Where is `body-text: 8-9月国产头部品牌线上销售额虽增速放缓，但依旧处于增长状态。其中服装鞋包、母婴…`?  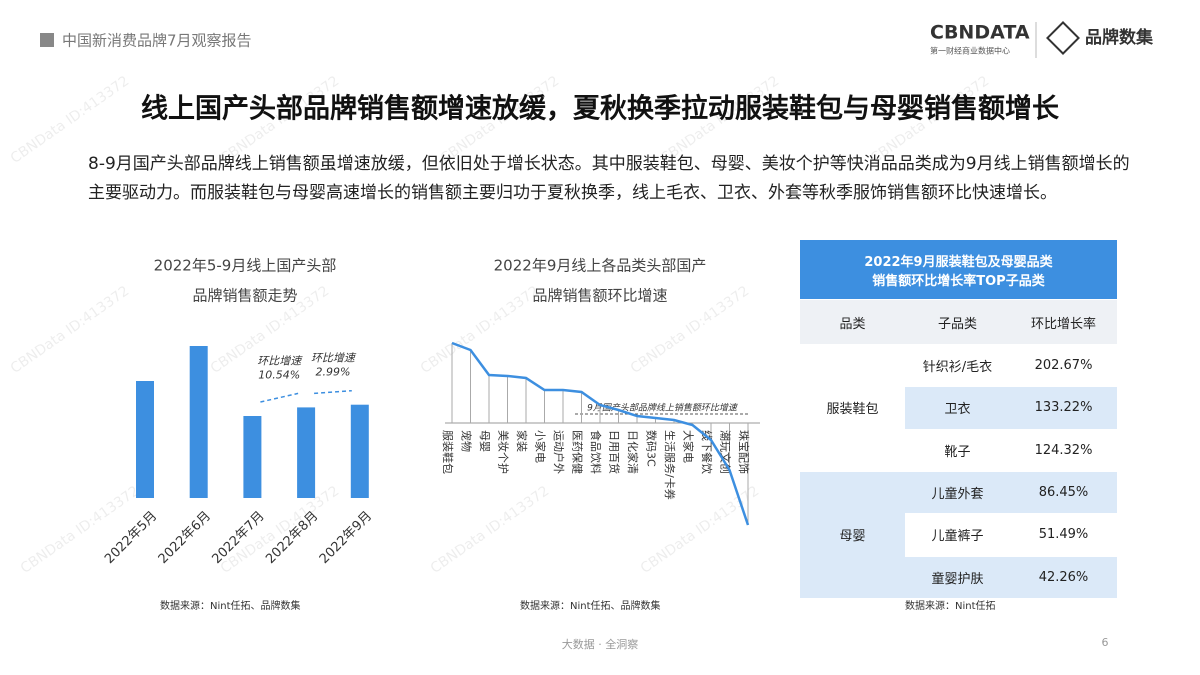
body-text: 8-9月国产头部品牌线上销售额虽增速放缓，但依旧处于增长状态。其中服装鞋包、母婴… is located at coordinates (609, 178).